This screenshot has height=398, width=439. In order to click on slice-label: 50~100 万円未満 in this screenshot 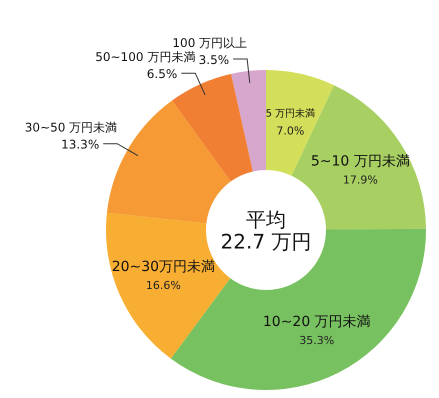, I will do `click(145, 57)`.